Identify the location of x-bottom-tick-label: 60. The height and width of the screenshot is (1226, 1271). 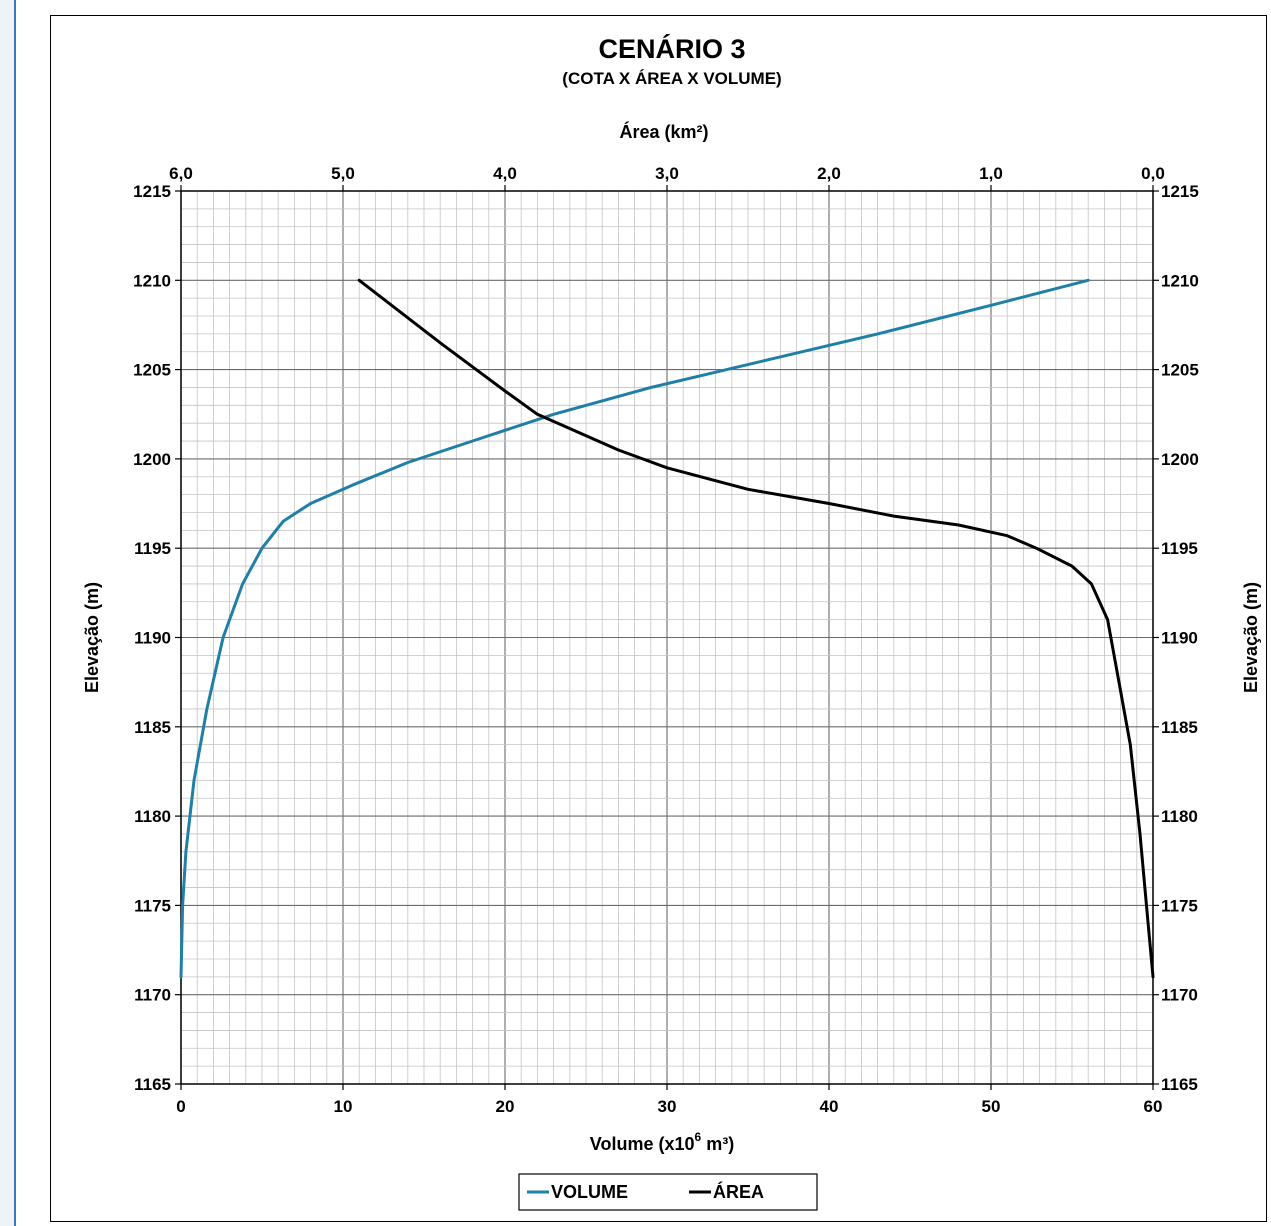
(1153, 1106).